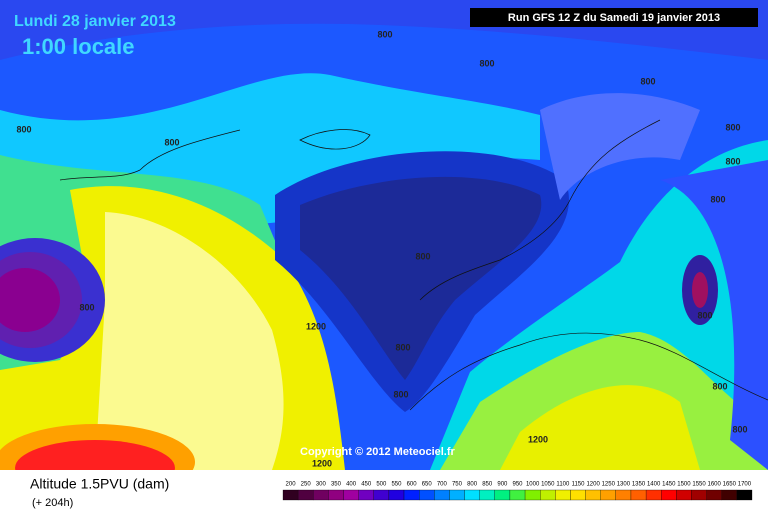 Image resolution: width=768 pixels, height=512 pixels. I want to click on scale-label: 1350, so click(639, 485).